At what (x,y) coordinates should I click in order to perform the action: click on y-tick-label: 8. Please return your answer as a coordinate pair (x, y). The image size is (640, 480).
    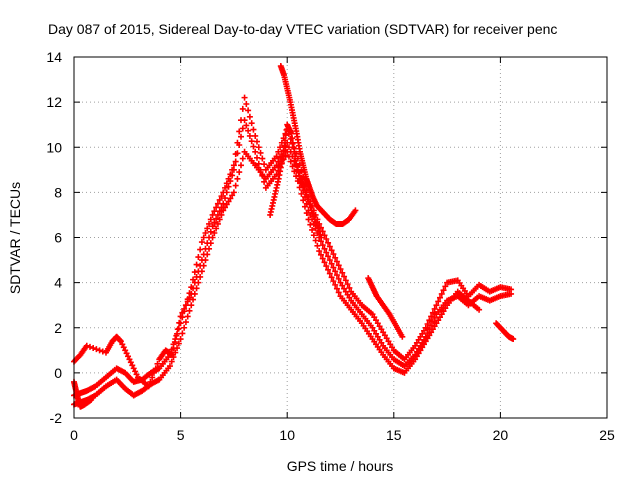
    Looking at the image, I should click on (58, 192).